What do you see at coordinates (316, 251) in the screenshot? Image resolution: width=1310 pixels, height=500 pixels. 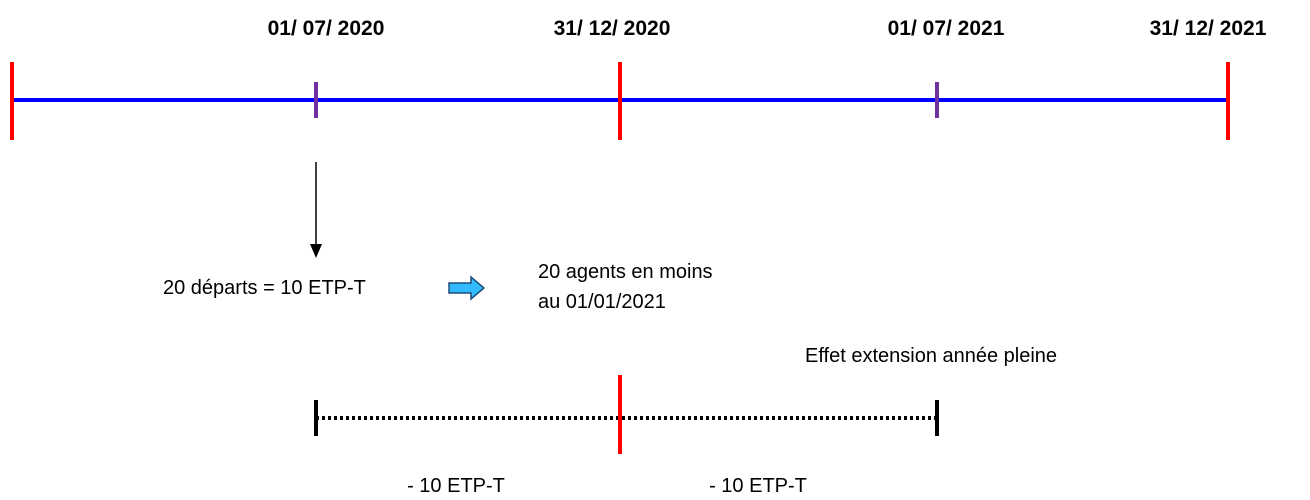 I see `arrow-head` at bounding box center [316, 251].